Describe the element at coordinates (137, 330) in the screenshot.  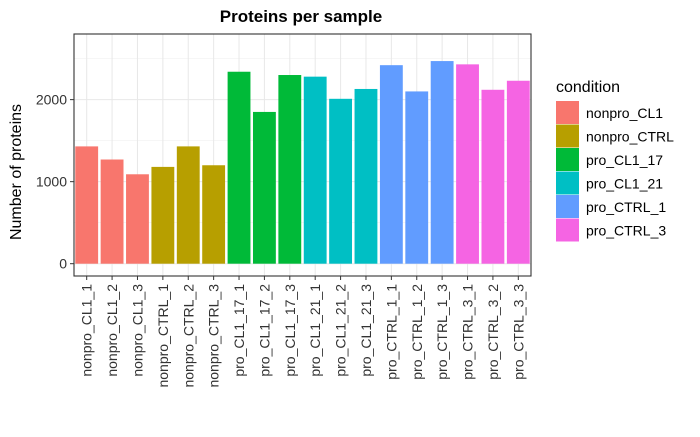
I see `x-tick-label: nonpro_CL1_3` at that location.